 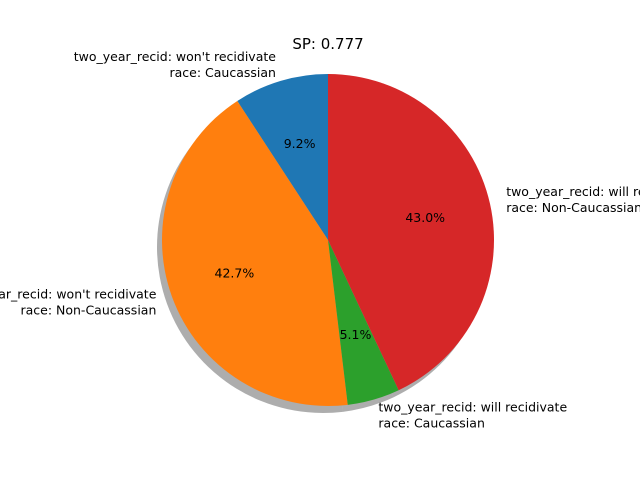 I want to click on pie-percent-label: 9.2%, so click(x=300, y=143).